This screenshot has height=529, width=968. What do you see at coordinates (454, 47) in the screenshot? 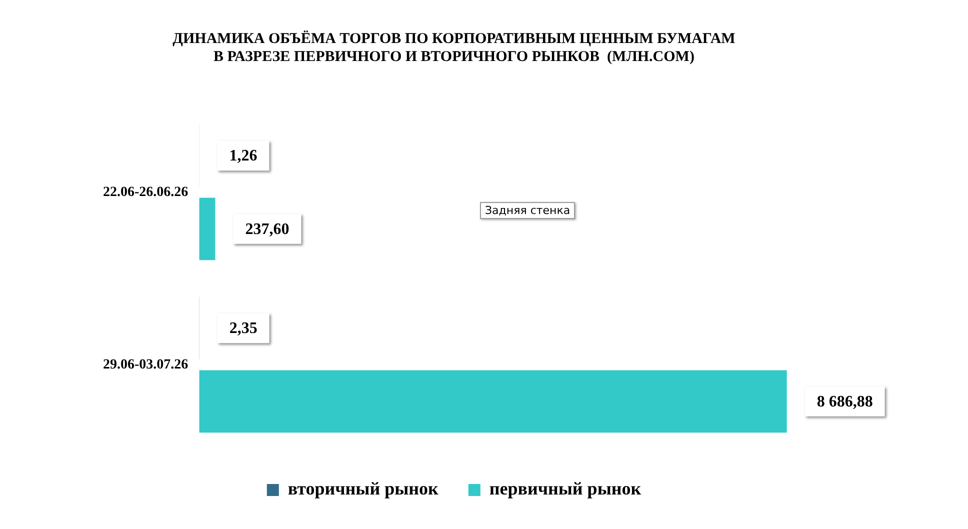
I see `chart-title: ДИНАМИКА ОБЪЁМА ТОРГОВ ПО КОРПОРАТИВНЫМ ЦЕННЫМ БУМАГАМ В РАЗРЕЗЕ ПЕРВИЧНОГО И ВТОРИЧНОГО РЫНКОВ (МЛН.СОМ)` at bounding box center [454, 47].